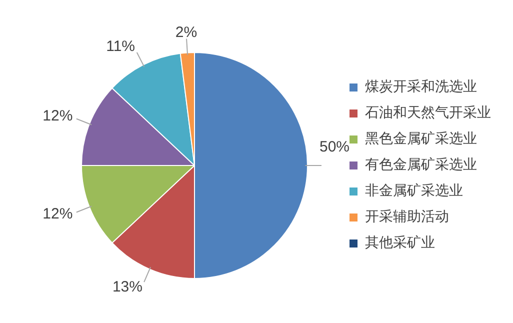 The image size is (513, 323). What do you see at coordinates (335, 147) in the screenshot?
I see `data-label: 50%` at bounding box center [335, 147].